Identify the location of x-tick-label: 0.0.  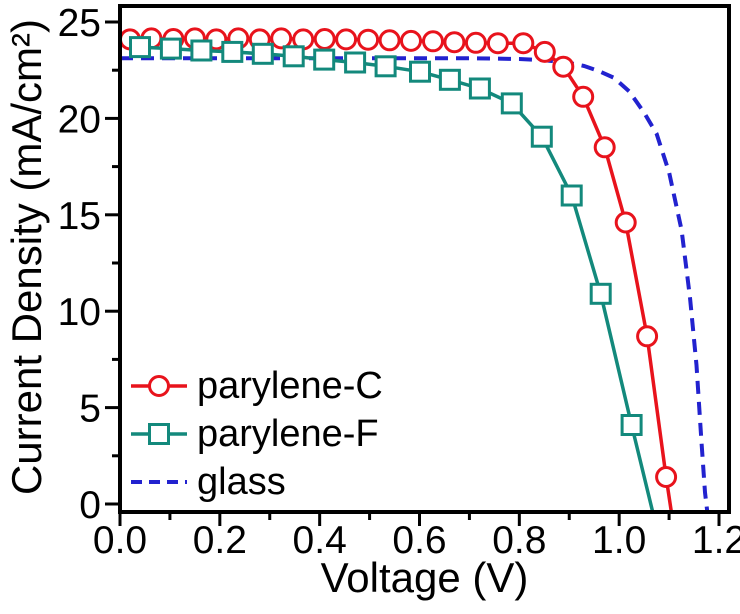
(120, 540).